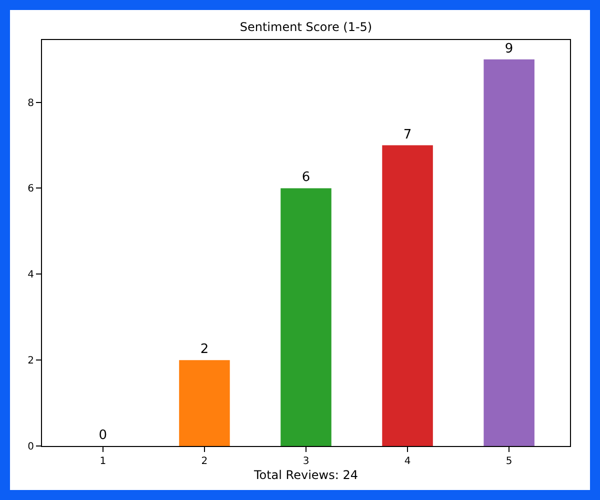  What do you see at coordinates (305, 475) in the screenshot?
I see `x-axis-title: Total Reviews: 24` at bounding box center [305, 475].